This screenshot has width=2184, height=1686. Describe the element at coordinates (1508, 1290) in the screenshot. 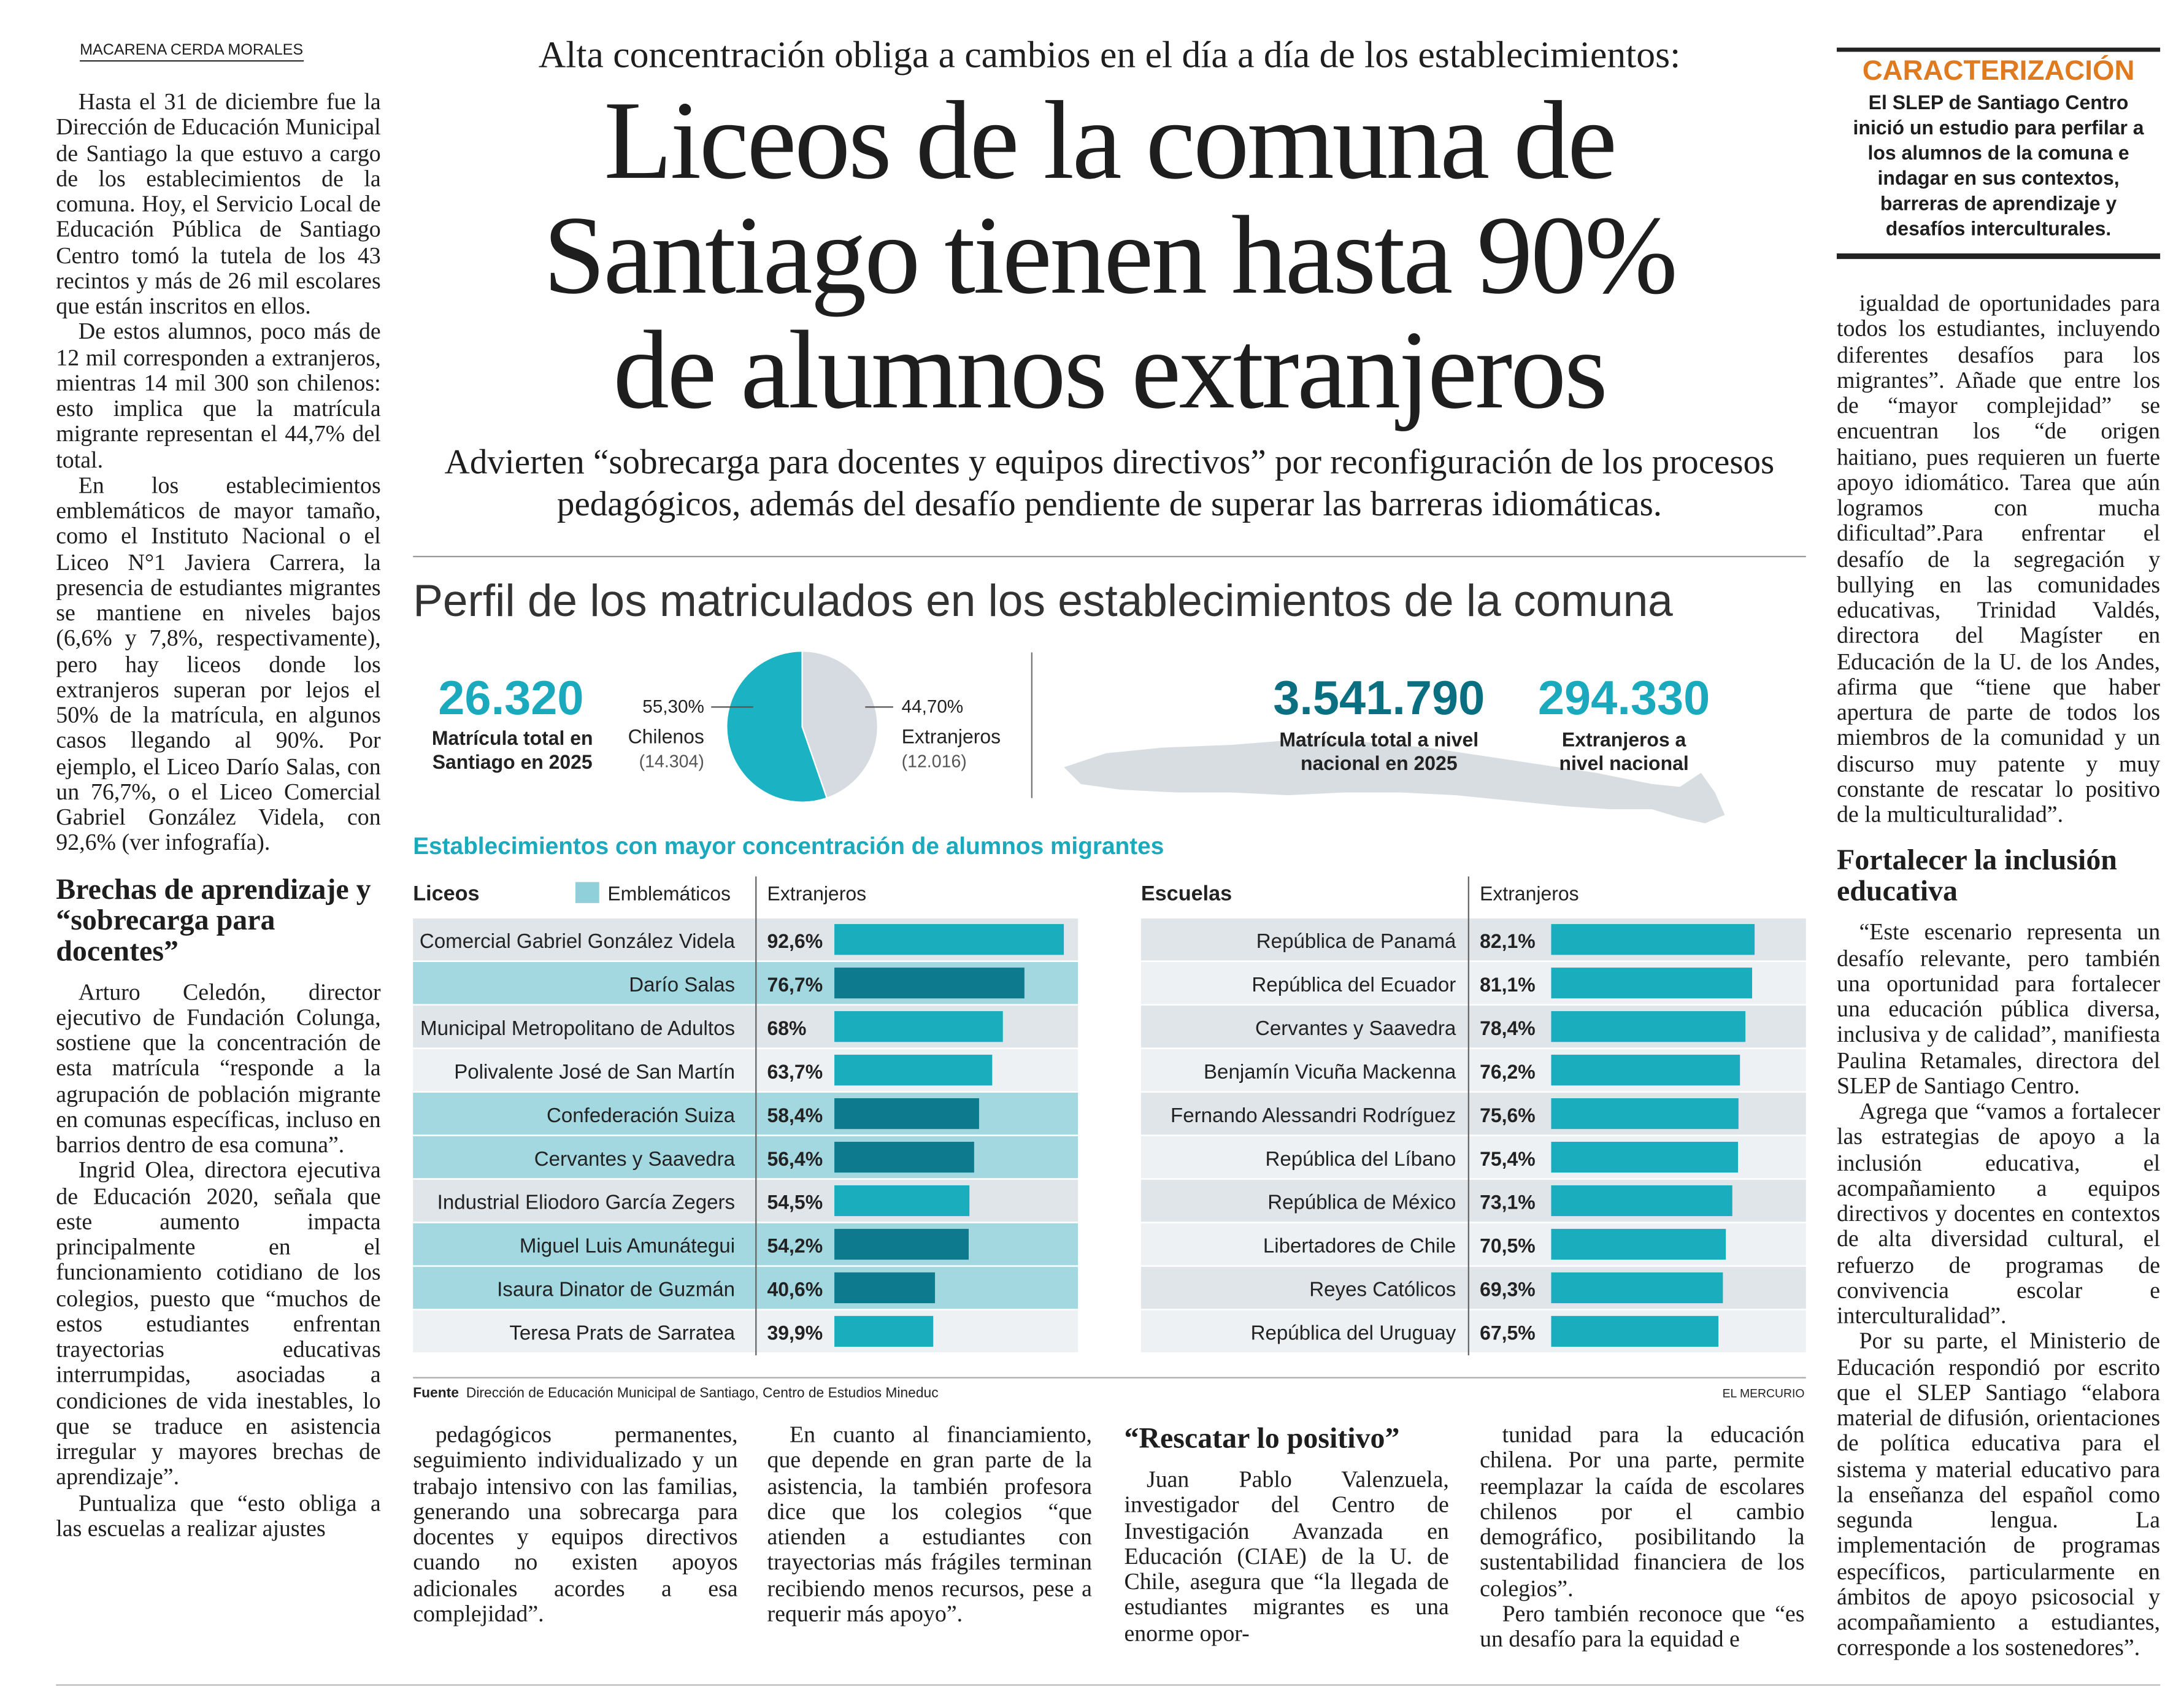

I see `value-label: 69,3%` at that location.